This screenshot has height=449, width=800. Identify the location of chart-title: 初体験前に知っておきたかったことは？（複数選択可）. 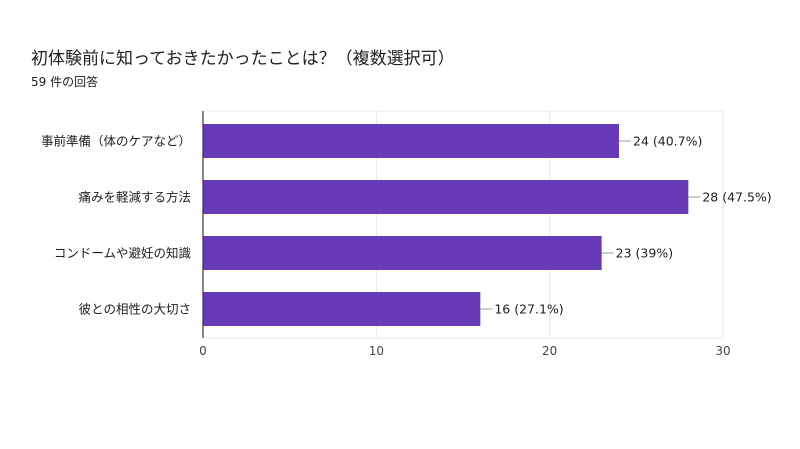
(243, 59).